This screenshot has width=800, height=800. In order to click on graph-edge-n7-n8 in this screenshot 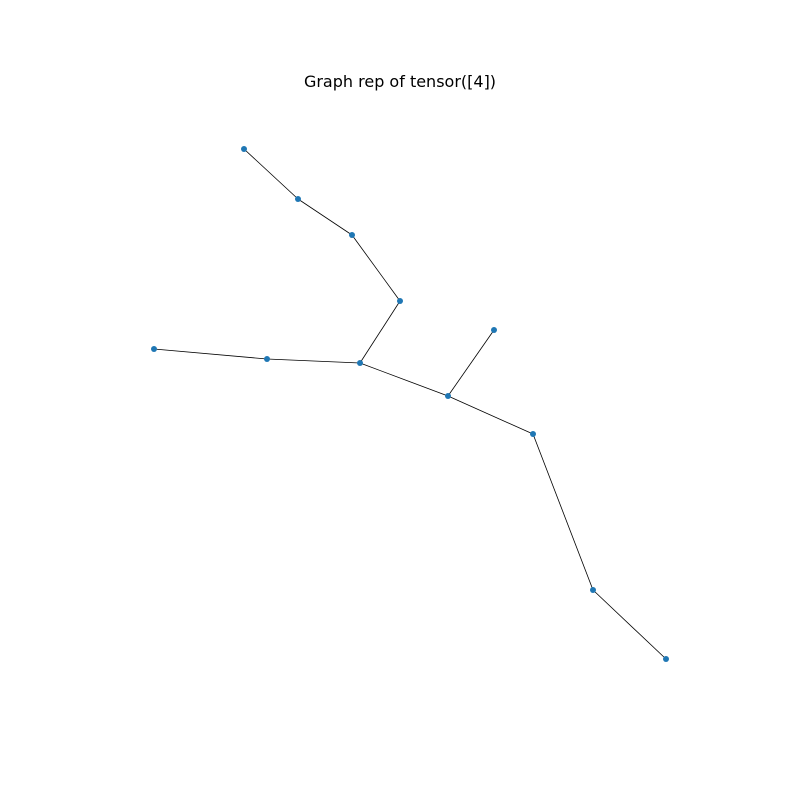, I will do `click(471, 363)`.